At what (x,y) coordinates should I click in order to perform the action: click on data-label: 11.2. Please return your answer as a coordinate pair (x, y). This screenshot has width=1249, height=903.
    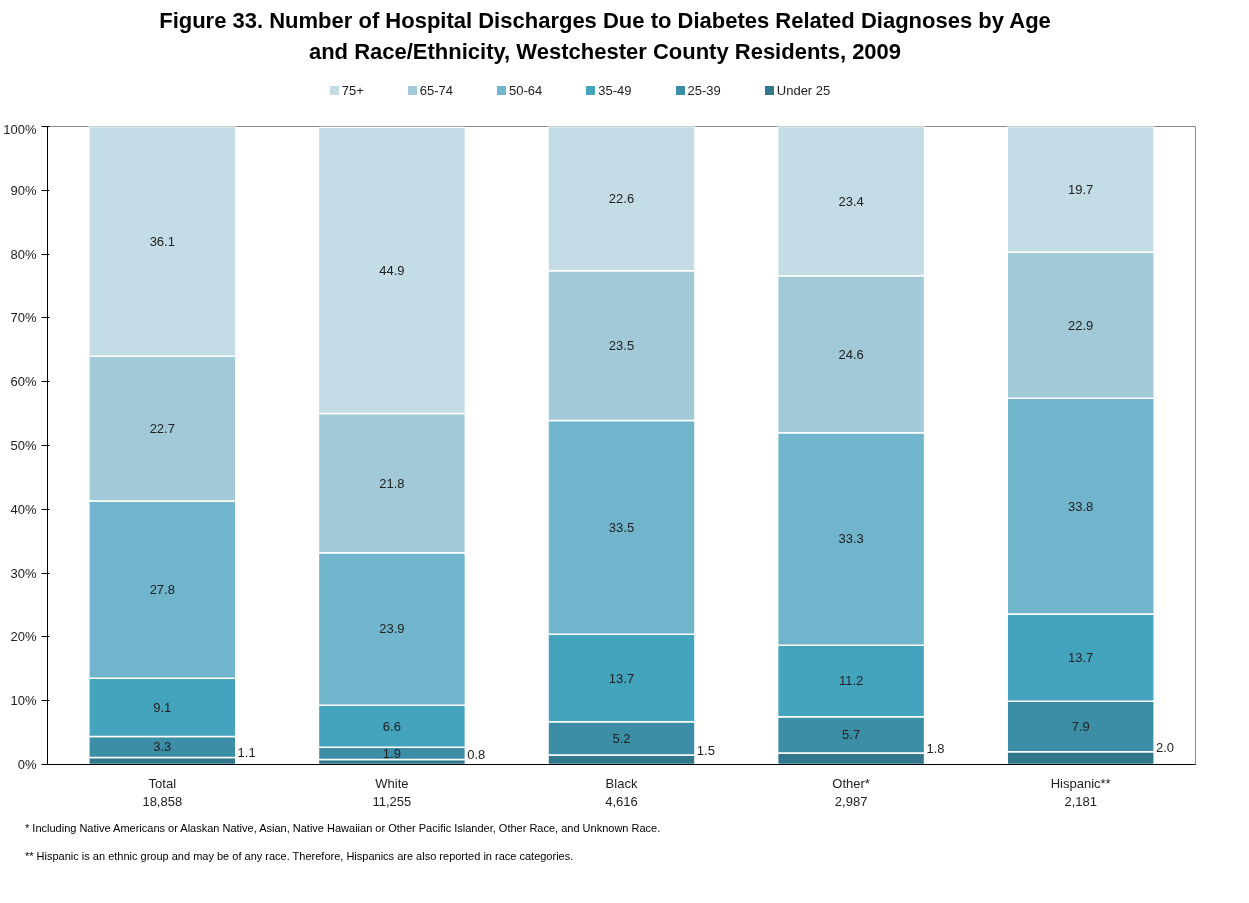
    Looking at the image, I should click on (851, 681).